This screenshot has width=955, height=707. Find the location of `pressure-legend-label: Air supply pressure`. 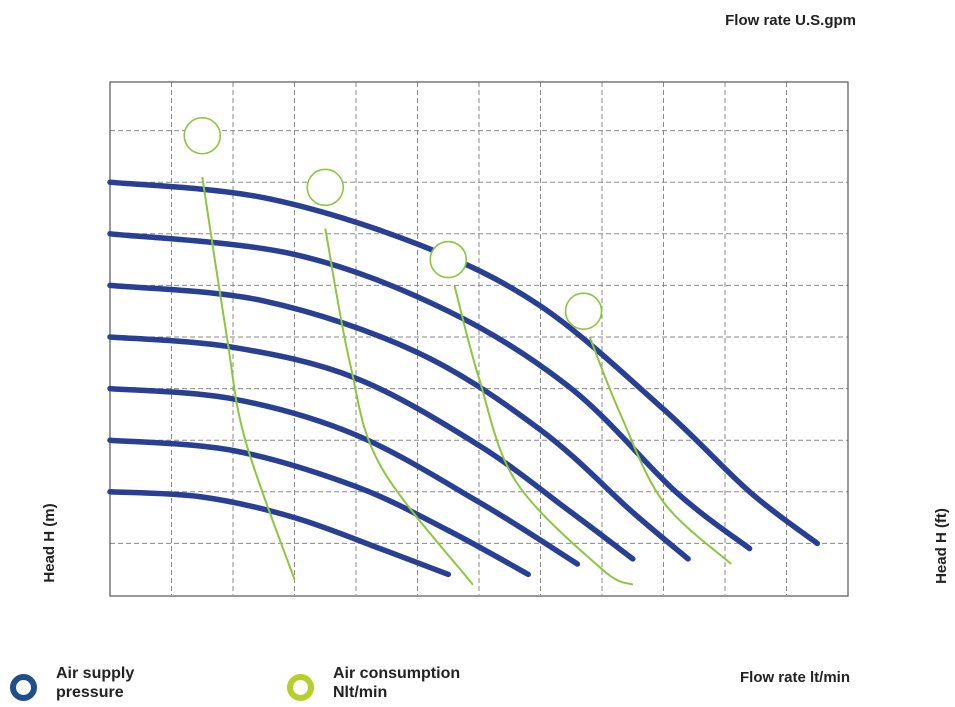

pressure-legend-label: Air supply pressure is located at coordinates (95, 683).